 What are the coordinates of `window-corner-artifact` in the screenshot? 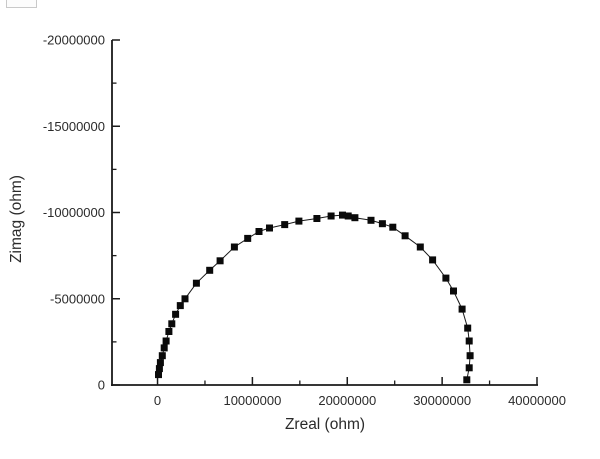 It's located at (21, 4).